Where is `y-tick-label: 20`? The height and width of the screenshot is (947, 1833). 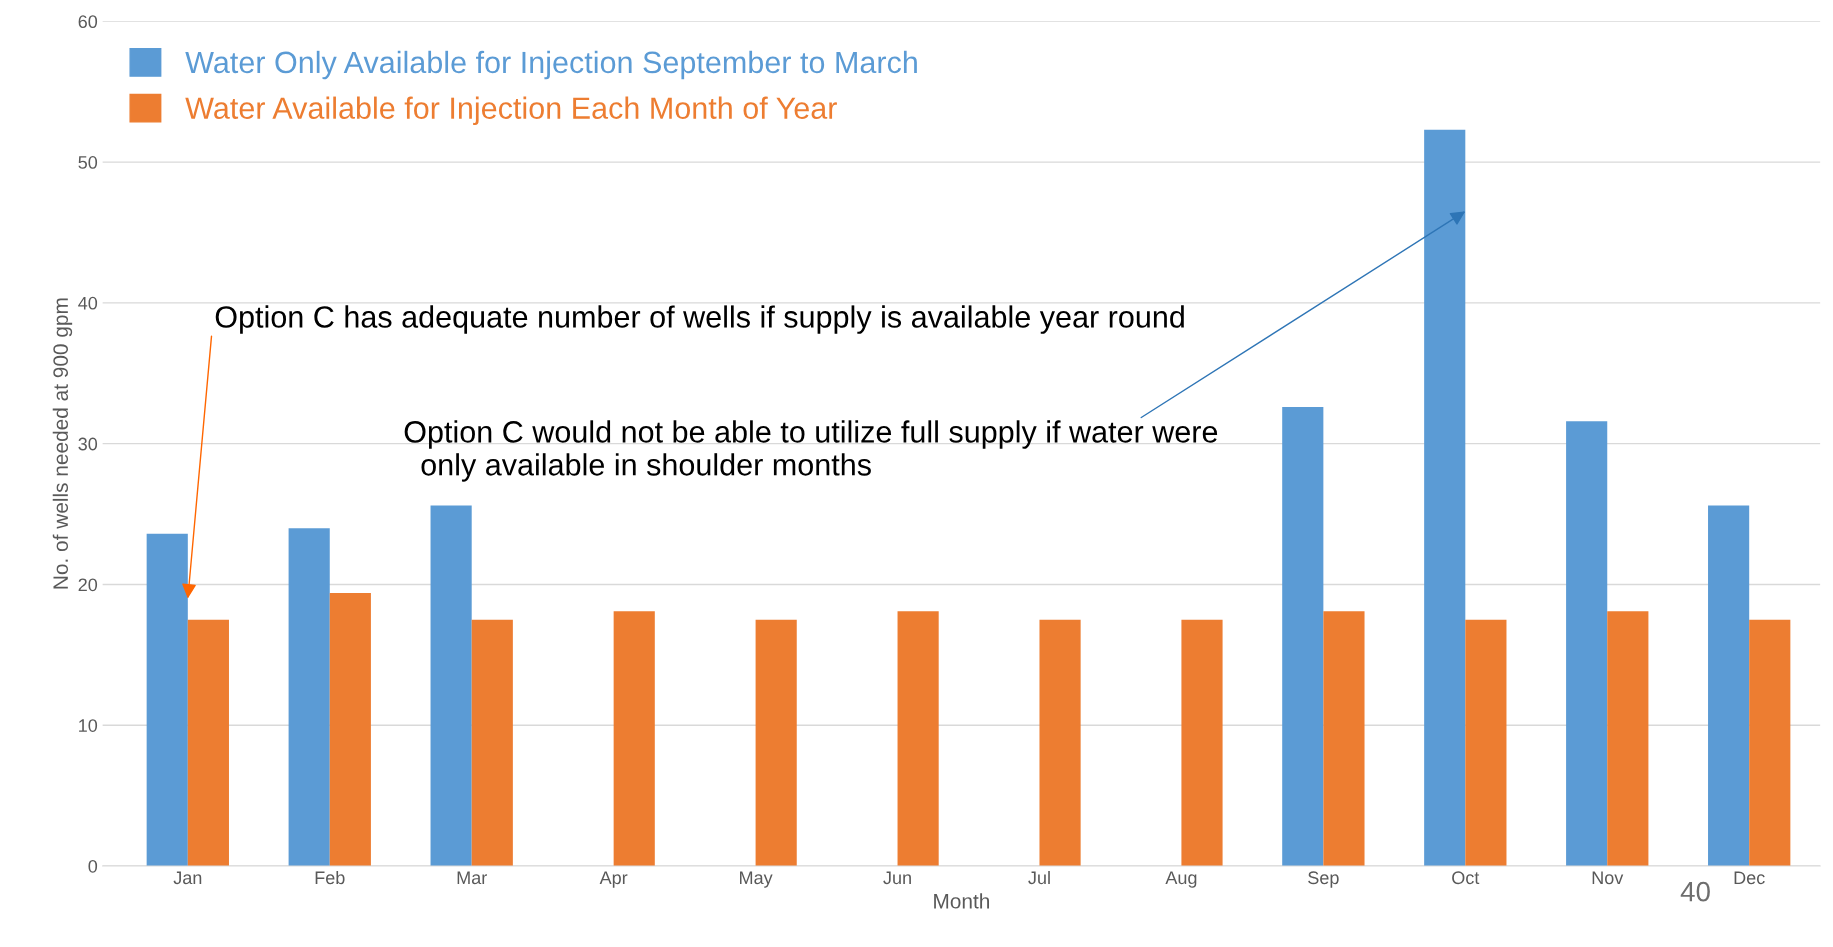
y-tick-label: 20 is located at coordinates (88, 585).